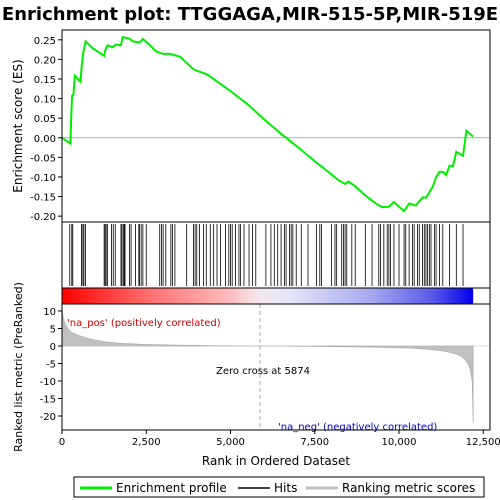  I want to click on ranked-y-axis-label: Ranked list metric (PreRanked), so click(18, 367).